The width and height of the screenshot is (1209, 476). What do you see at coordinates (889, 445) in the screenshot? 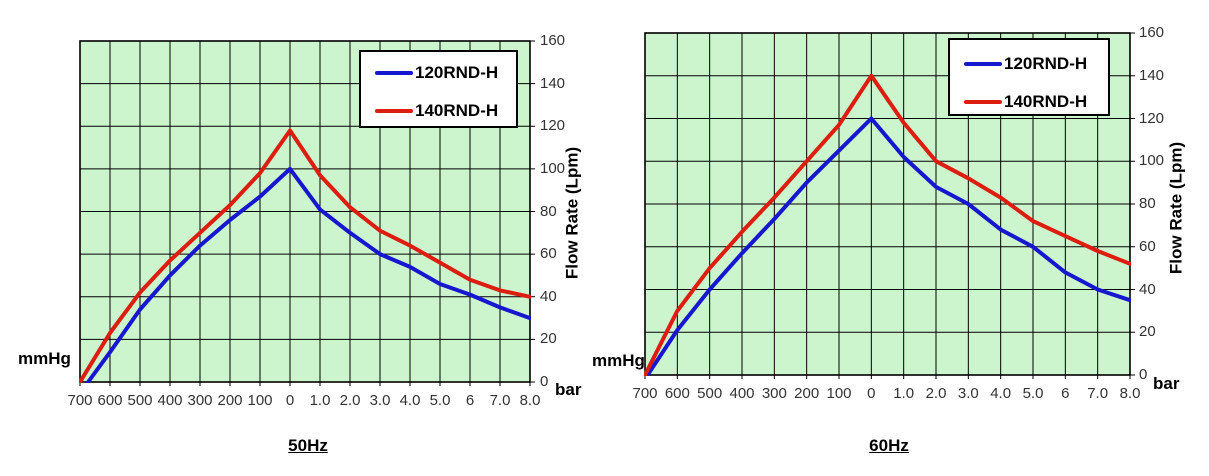
I see `chart-title-60hz: 60Hz` at bounding box center [889, 445].